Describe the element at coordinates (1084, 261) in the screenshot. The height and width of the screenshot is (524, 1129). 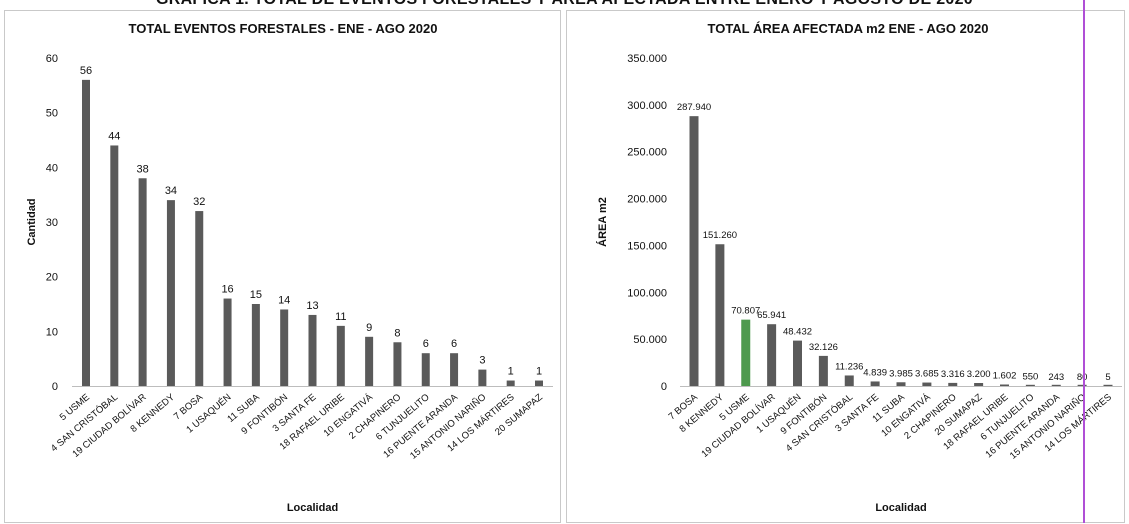
I see `vertical-marker-line` at that location.